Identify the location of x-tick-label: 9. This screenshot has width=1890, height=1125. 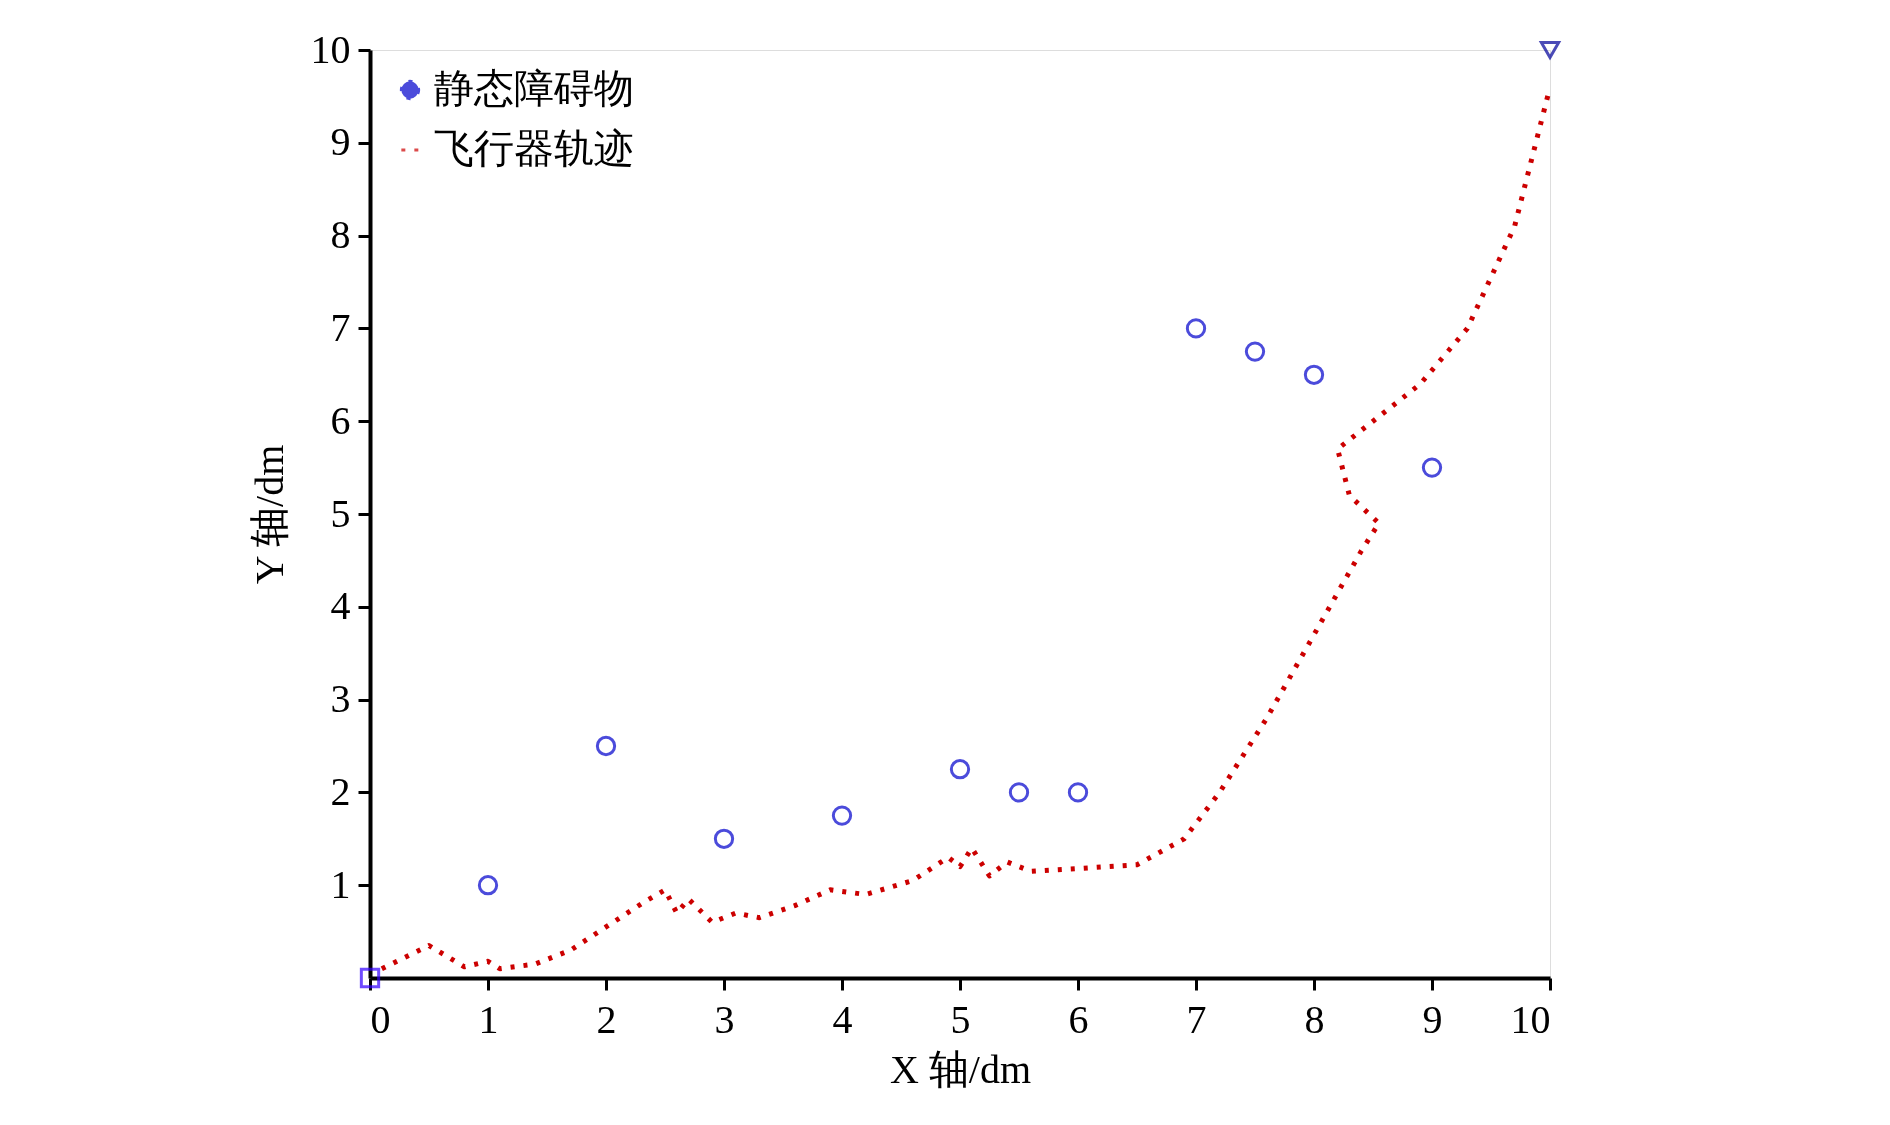
(1432, 1019).